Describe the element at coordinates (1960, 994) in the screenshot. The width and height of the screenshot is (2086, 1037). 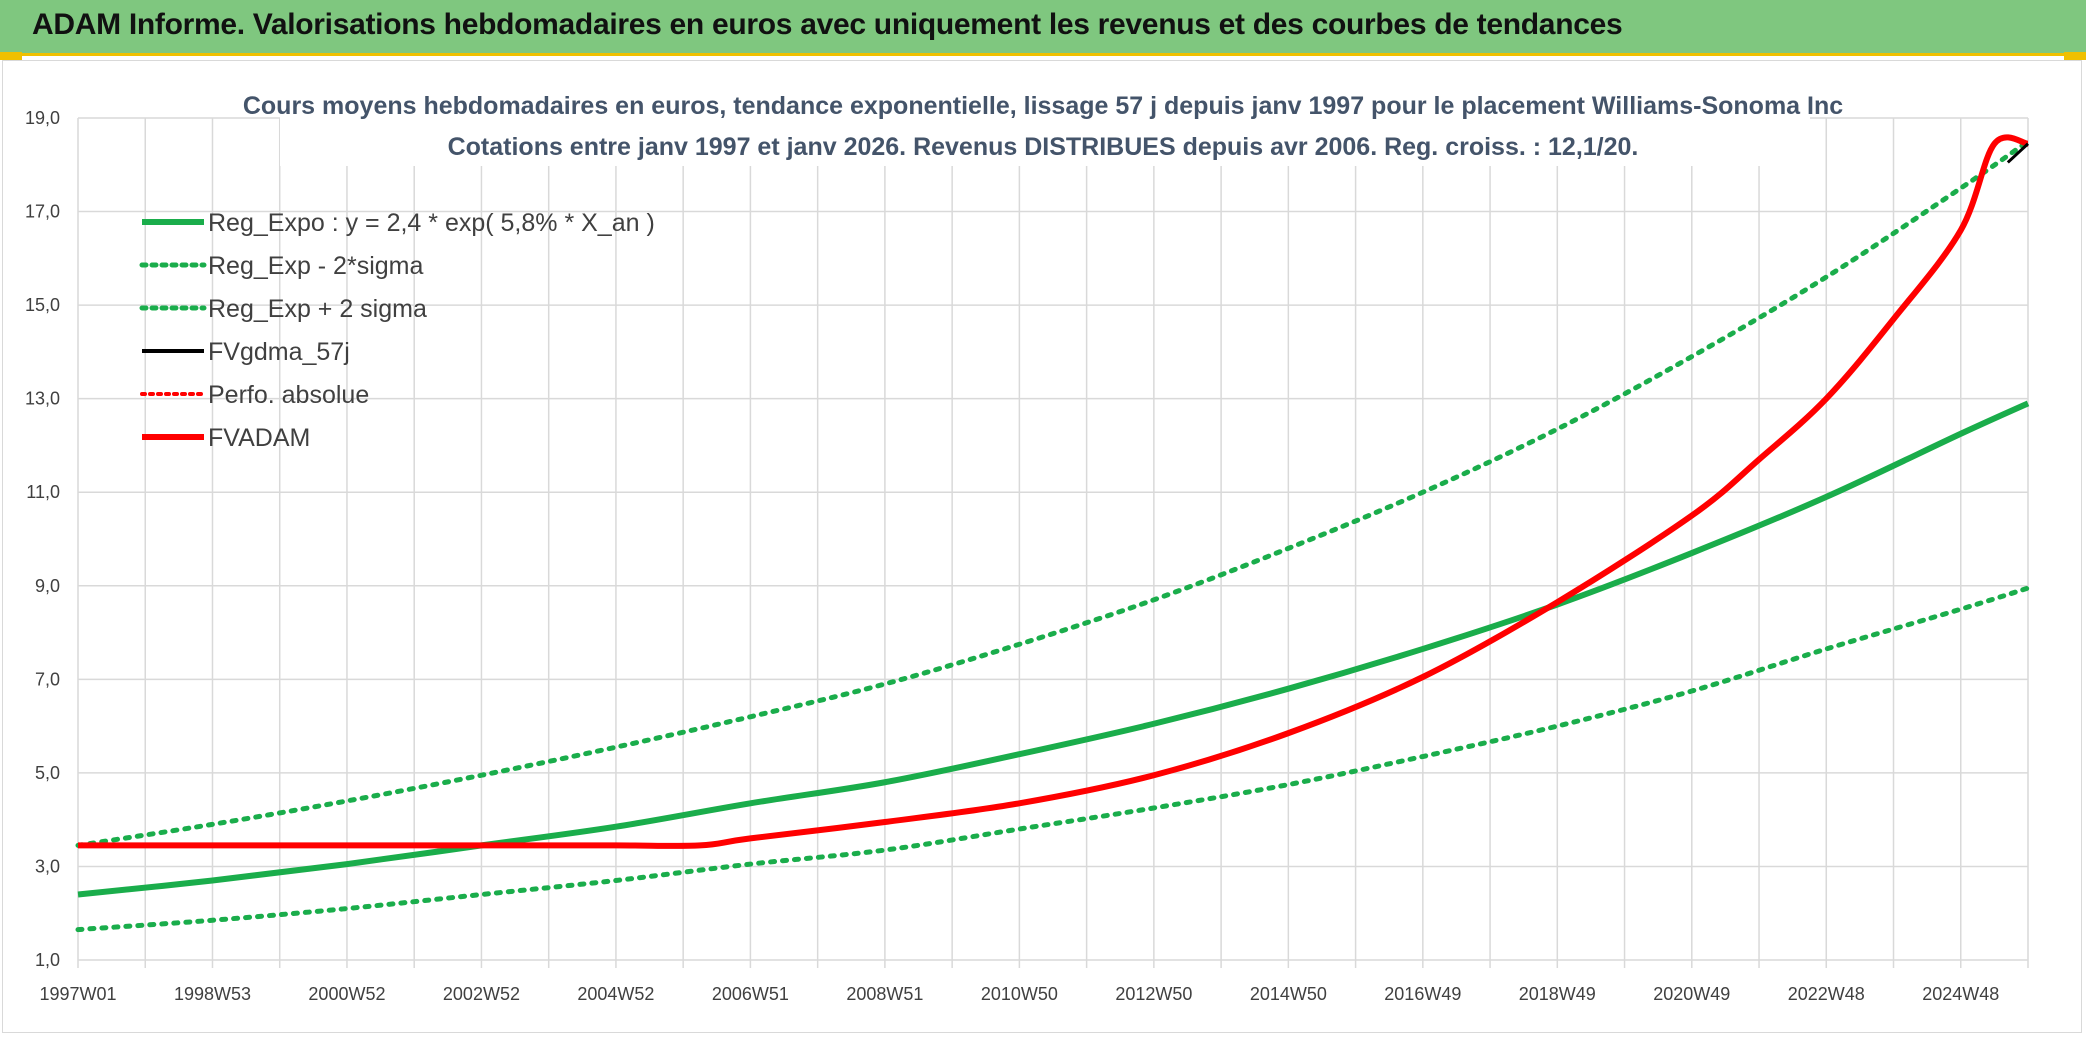
I see `x-tick-label: 2024W48` at that location.